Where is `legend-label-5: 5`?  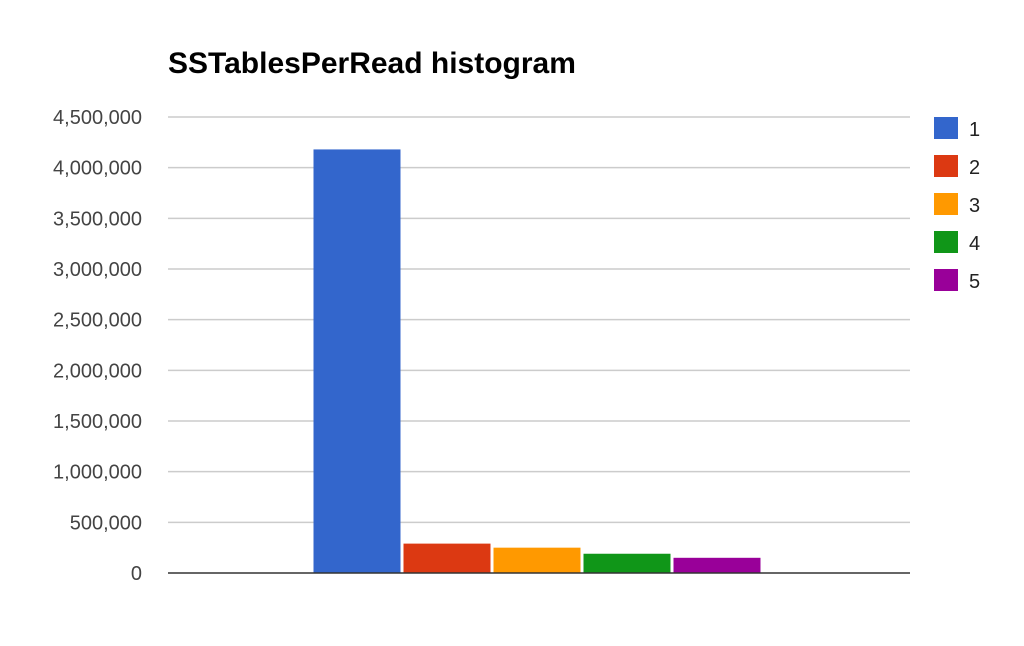
legend-label-5: 5 is located at coordinates (974, 282).